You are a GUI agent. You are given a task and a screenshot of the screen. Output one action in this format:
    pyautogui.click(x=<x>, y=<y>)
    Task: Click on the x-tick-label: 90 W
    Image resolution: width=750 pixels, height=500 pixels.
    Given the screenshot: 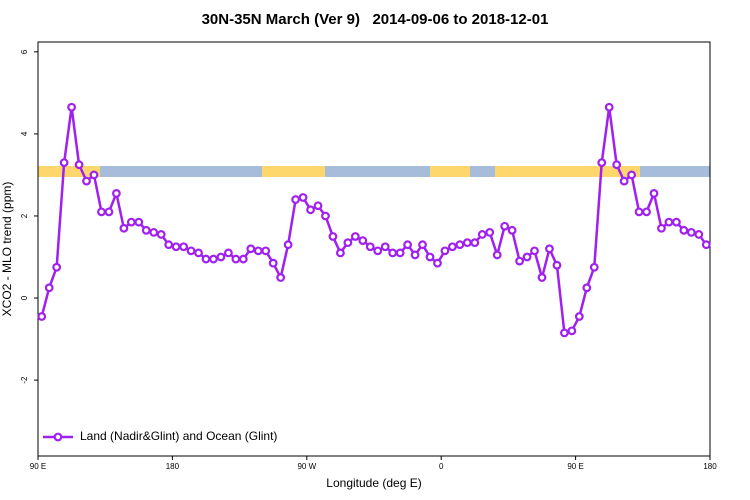 What is the action you would take?
    pyautogui.click(x=306, y=466)
    